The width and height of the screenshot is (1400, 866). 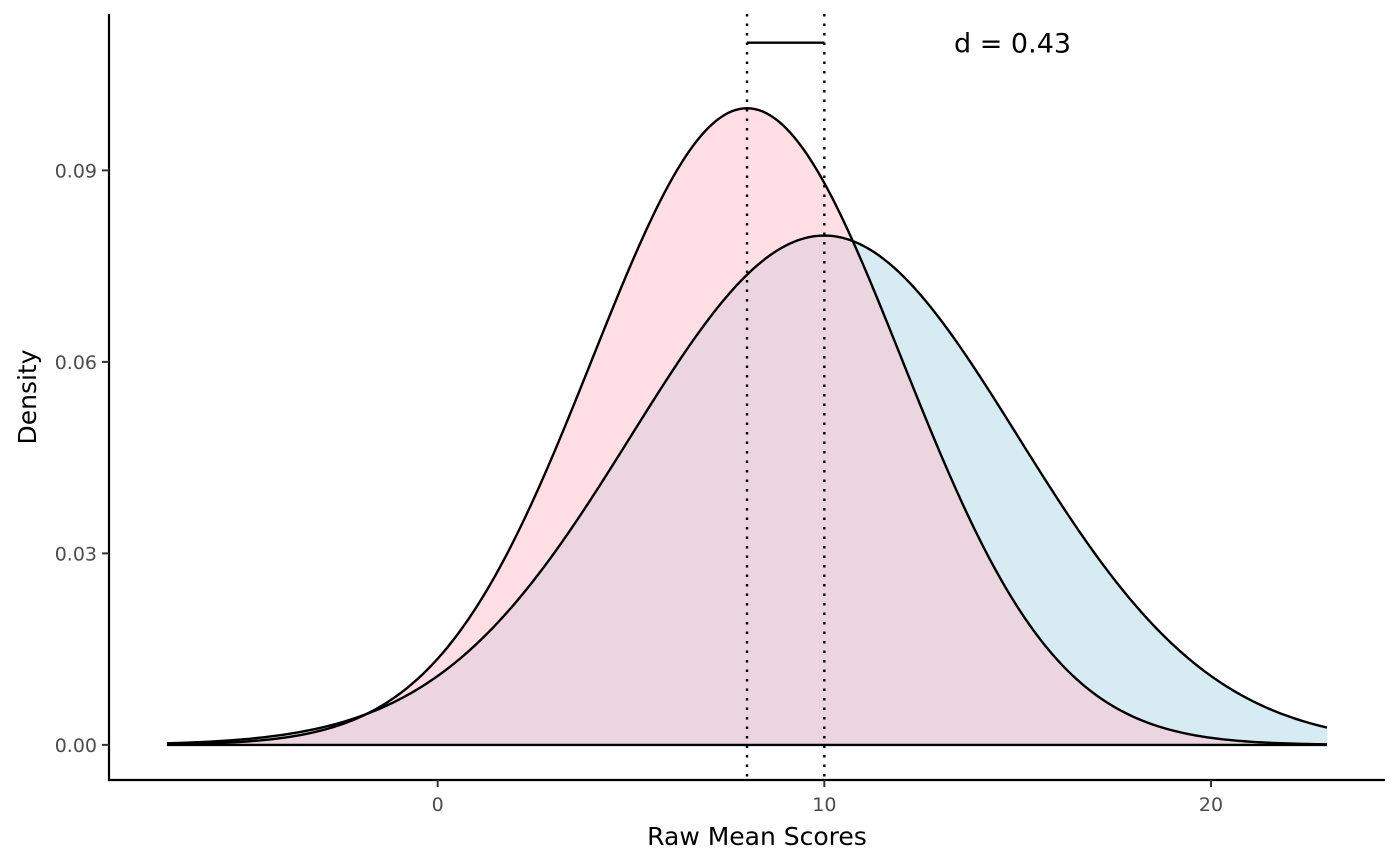 I want to click on y-tick-label: 0.09, so click(x=76, y=171).